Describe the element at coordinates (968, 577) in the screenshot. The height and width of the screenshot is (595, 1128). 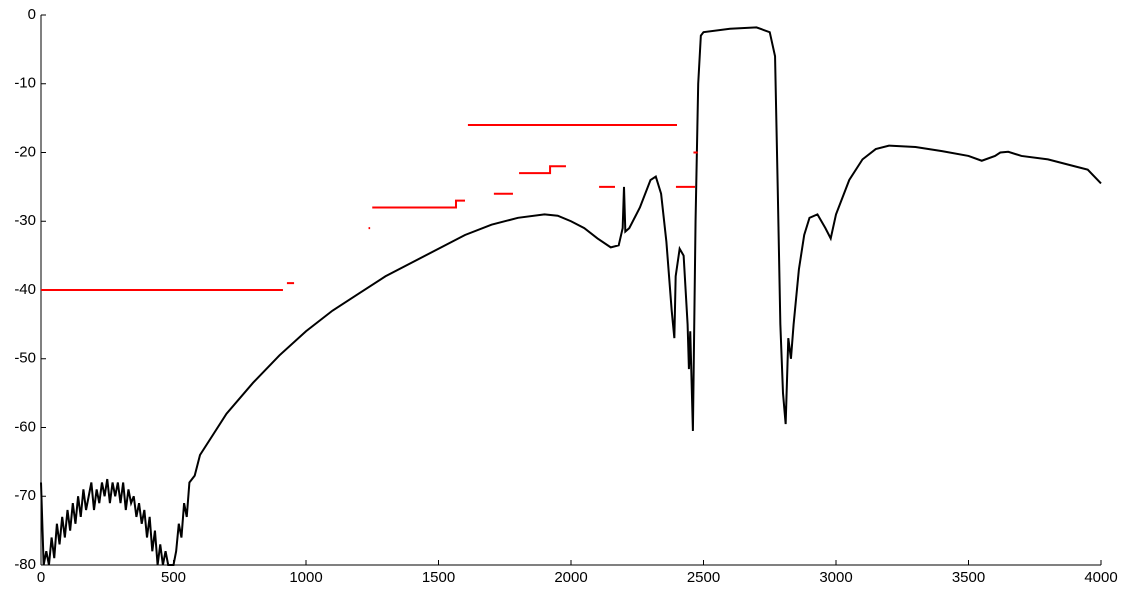
I see `x-tick-label: 3500` at that location.